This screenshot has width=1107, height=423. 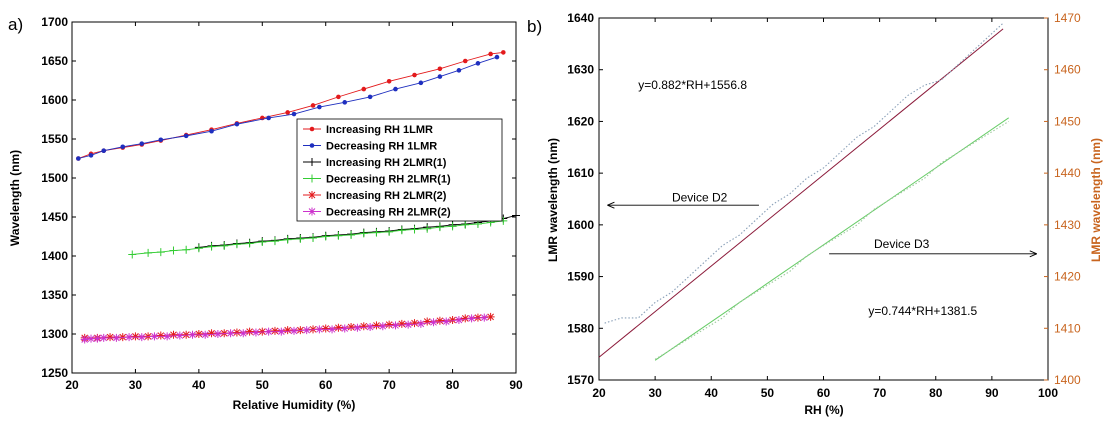 What do you see at coordinates (580, 121) in the screenshot?
I see `y-tick-label-left: 1620` at bounding box center [580, 121].